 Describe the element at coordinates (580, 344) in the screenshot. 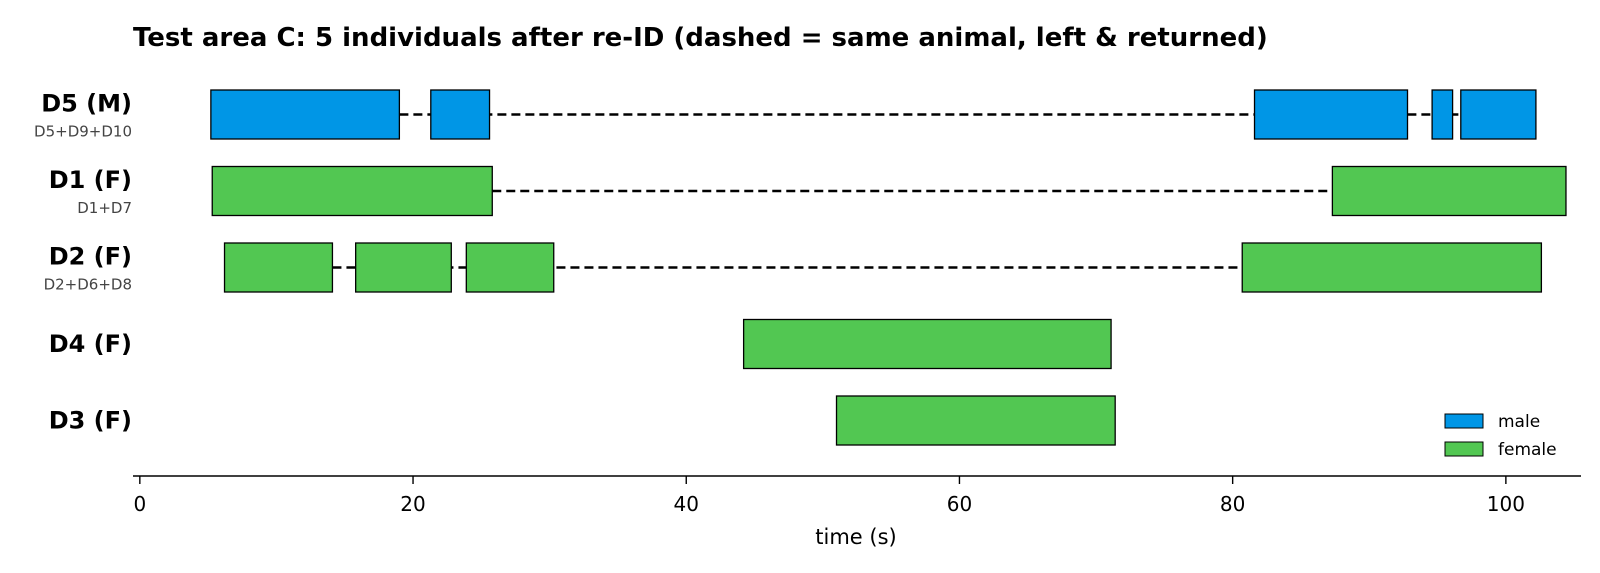

I see `timeline-row: D4 (F)` at that location.